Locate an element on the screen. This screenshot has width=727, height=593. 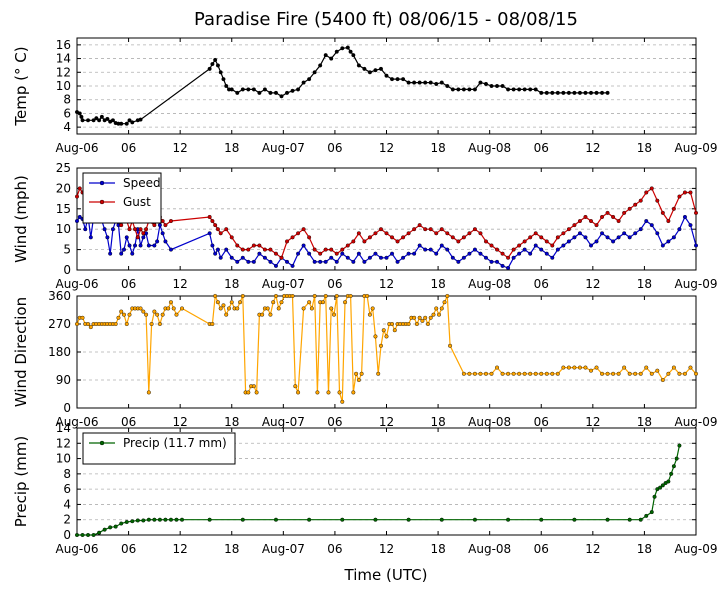
wind-ytick-label: 10 is located at coordinates (63, 229).